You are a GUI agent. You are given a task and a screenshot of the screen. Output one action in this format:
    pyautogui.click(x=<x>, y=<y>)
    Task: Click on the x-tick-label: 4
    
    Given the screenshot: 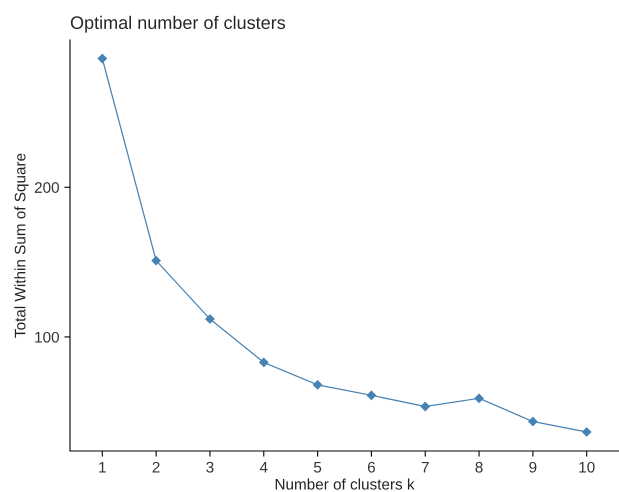 What is the action you would take?
    pyautogui.click(x=264, y=467)
    